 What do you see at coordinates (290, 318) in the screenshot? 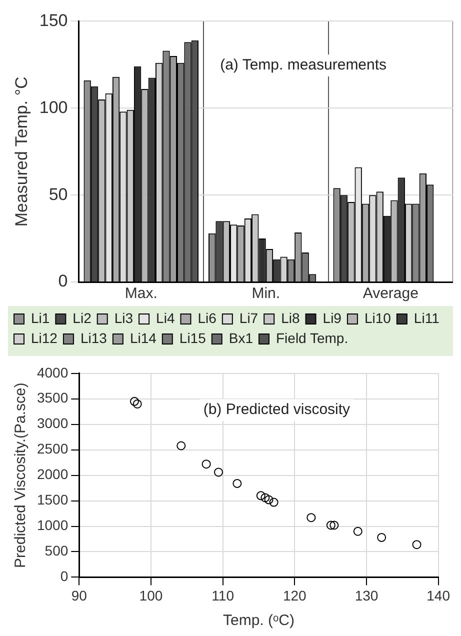
I see `legend-label: Li8` at bounding box center [290, 318].